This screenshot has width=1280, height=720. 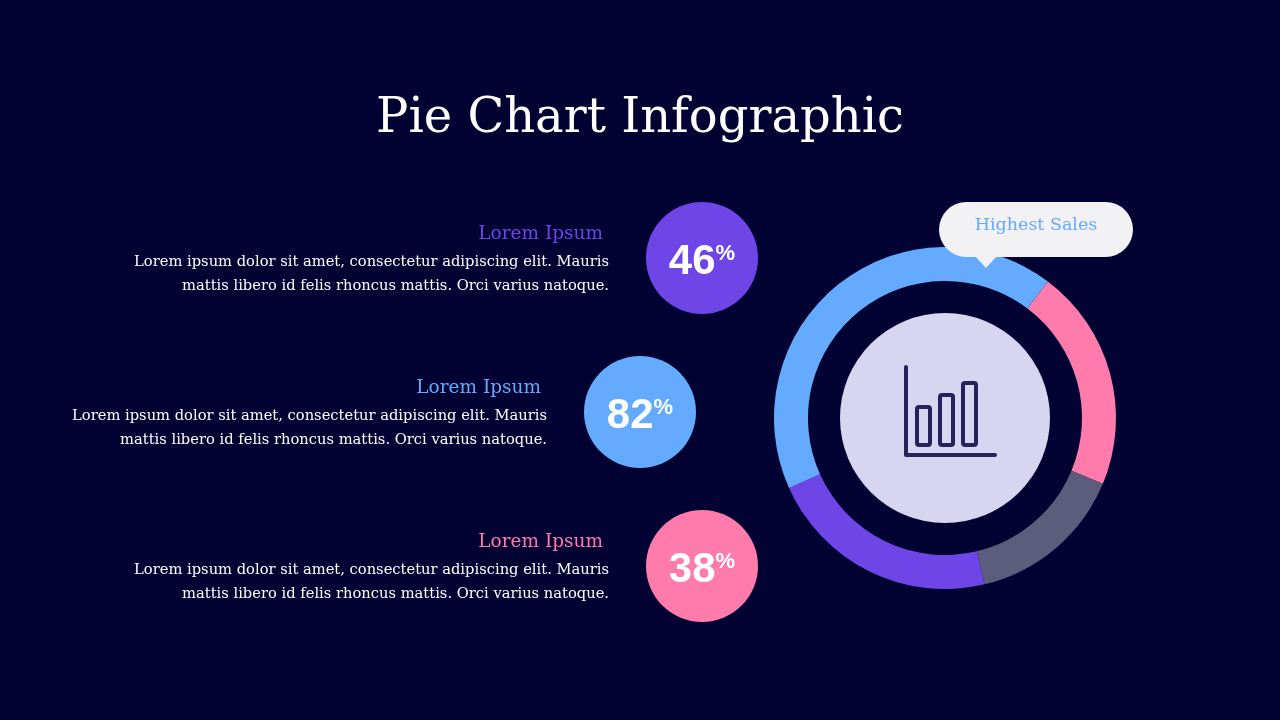 What do you see at coordinates (640, 413) in the screenshot?
I see `text: 82$^{%}$` at bounding box center [640, 413].